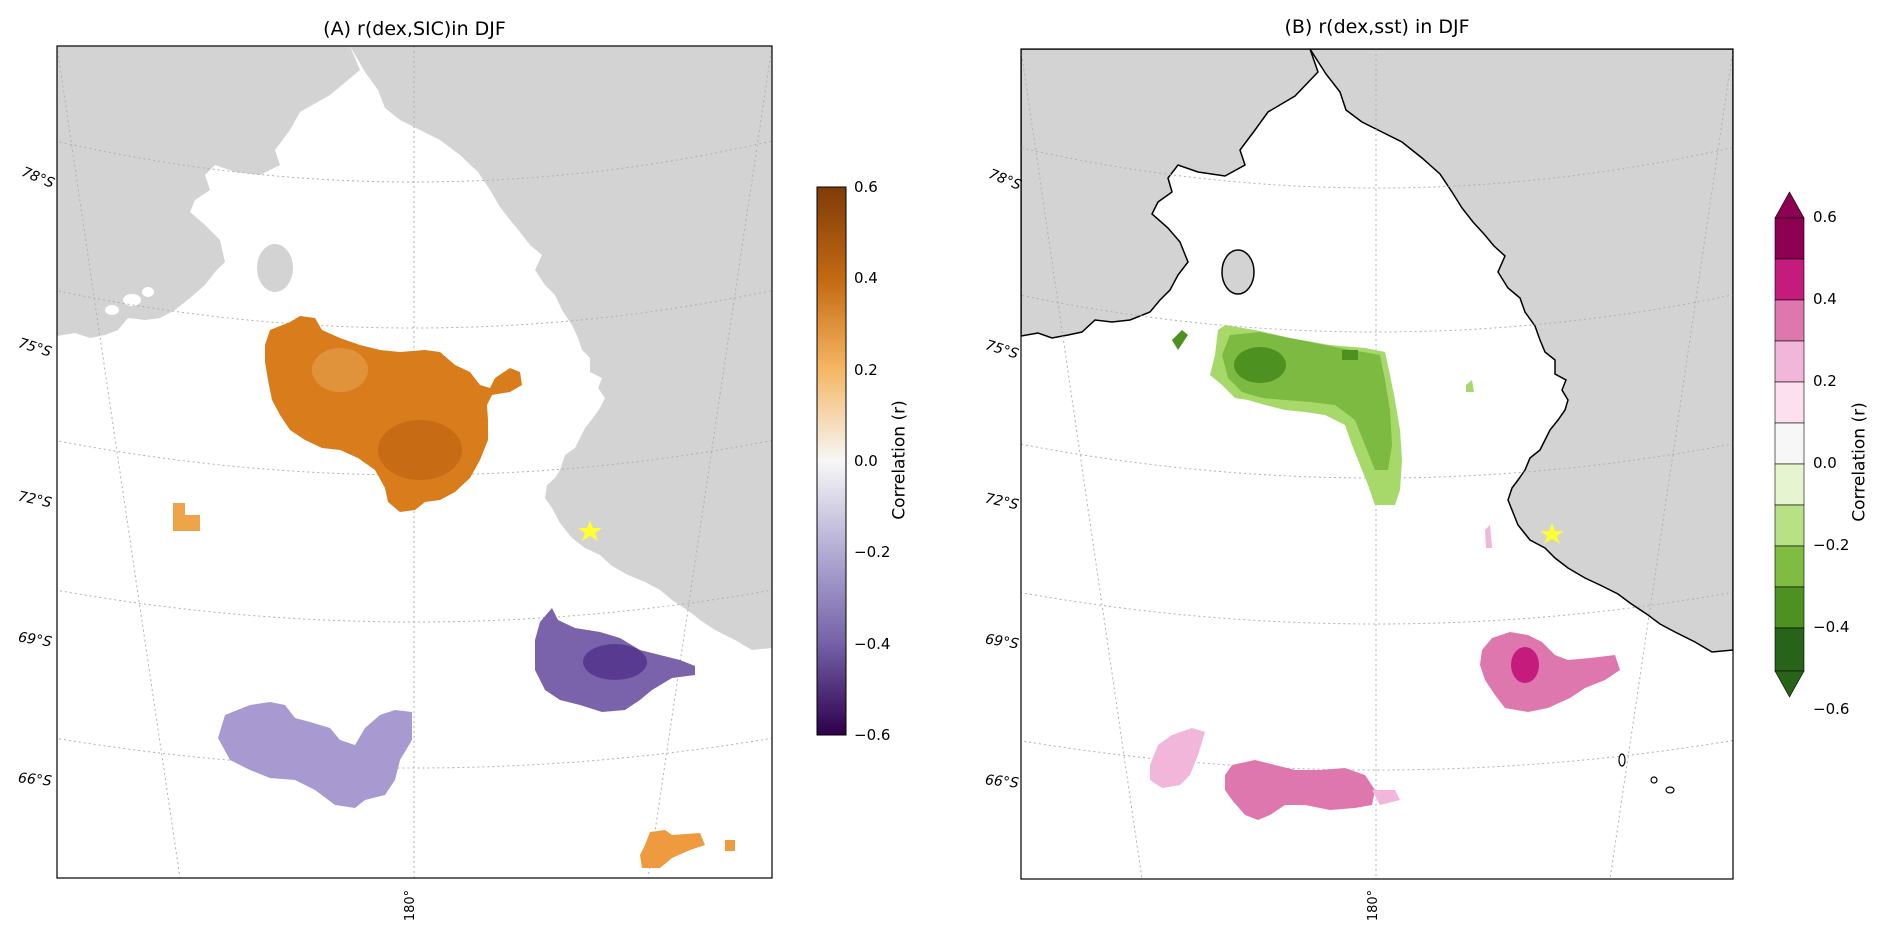 Image resolution: width=1892 pixels, height=939 pixels. What do you see at coordinates (35, 780) in the screenshot?
I see `lat-label-66: 66°S` at bounding box center [35, 780].